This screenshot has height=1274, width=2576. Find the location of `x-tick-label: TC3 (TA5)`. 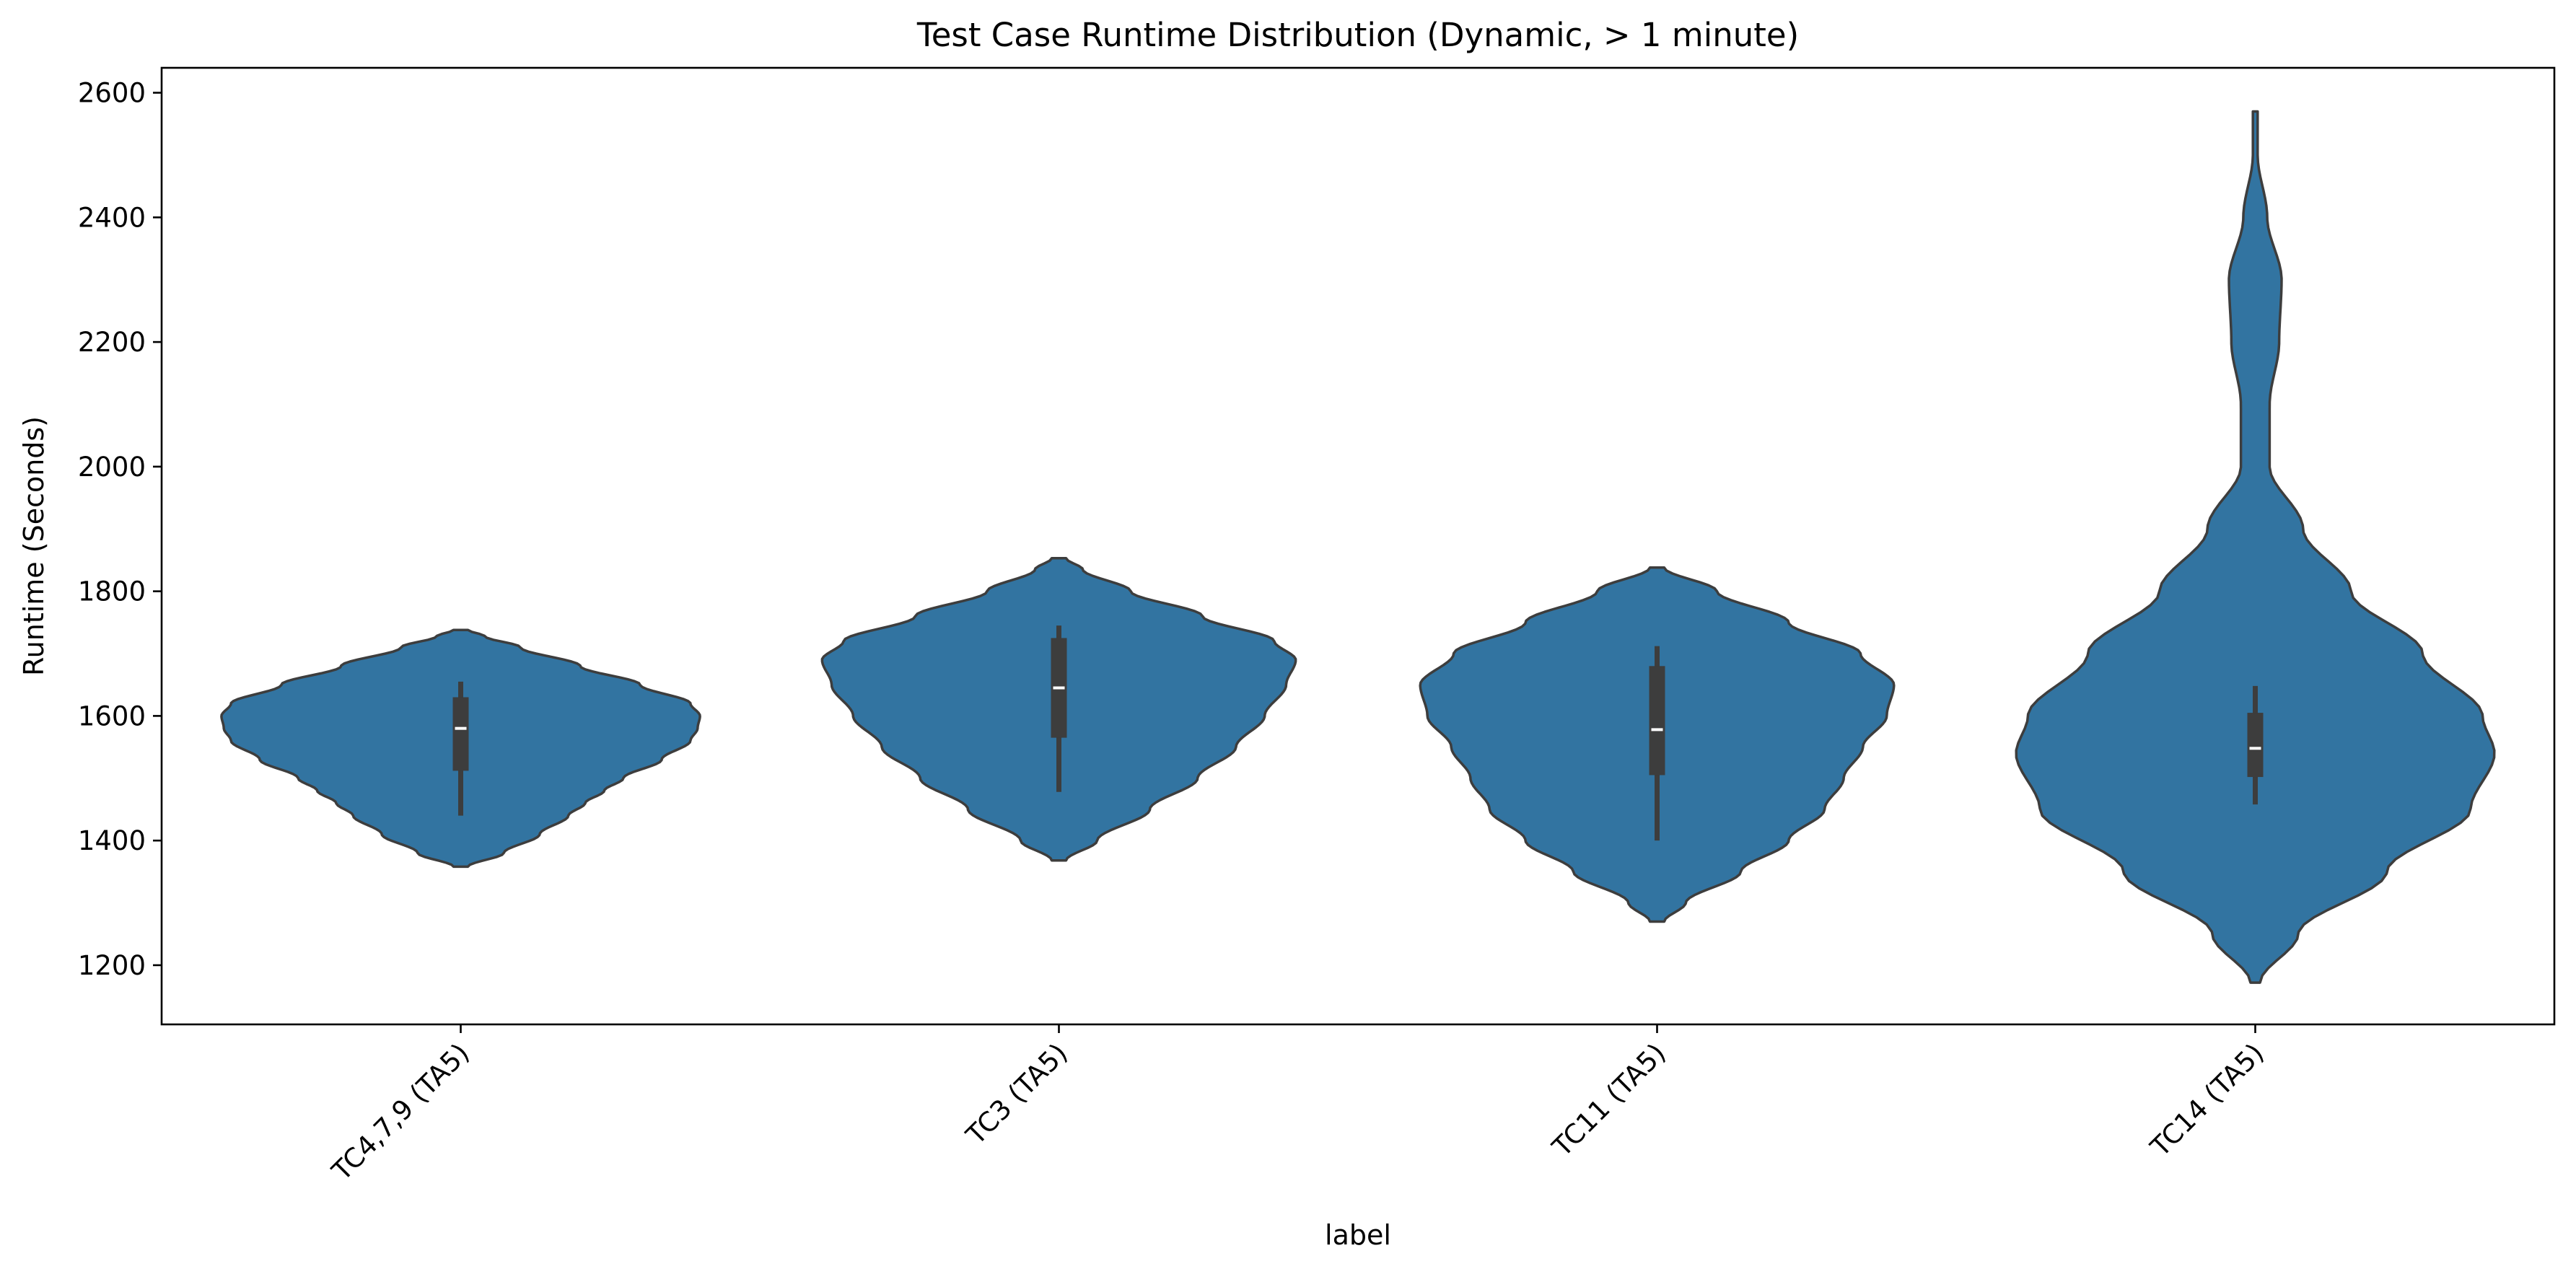

x-tick-label: TC3 (TA5) is located at coordinates (1017, 1094).